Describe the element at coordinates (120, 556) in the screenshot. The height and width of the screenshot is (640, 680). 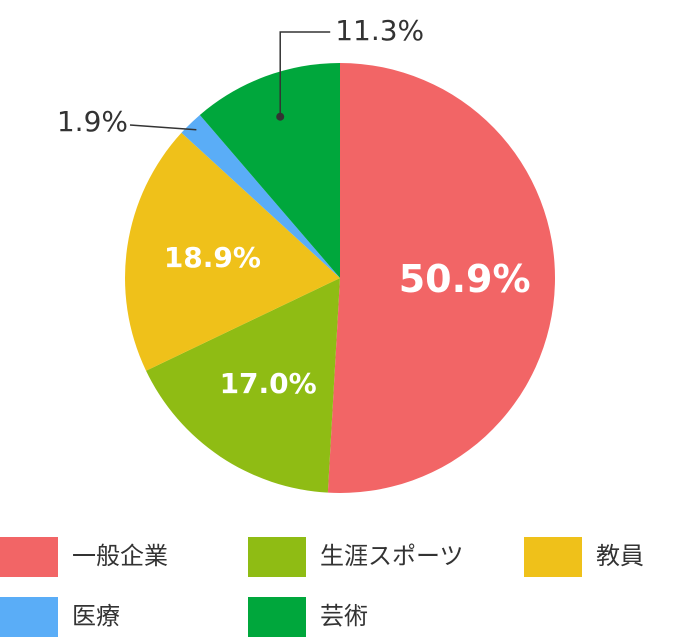
I see `legend-label: 一般企業` at that location.